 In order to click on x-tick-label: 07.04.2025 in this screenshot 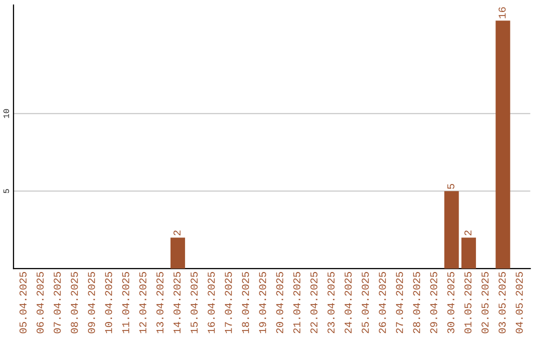, I will do `click(57, 303)`.